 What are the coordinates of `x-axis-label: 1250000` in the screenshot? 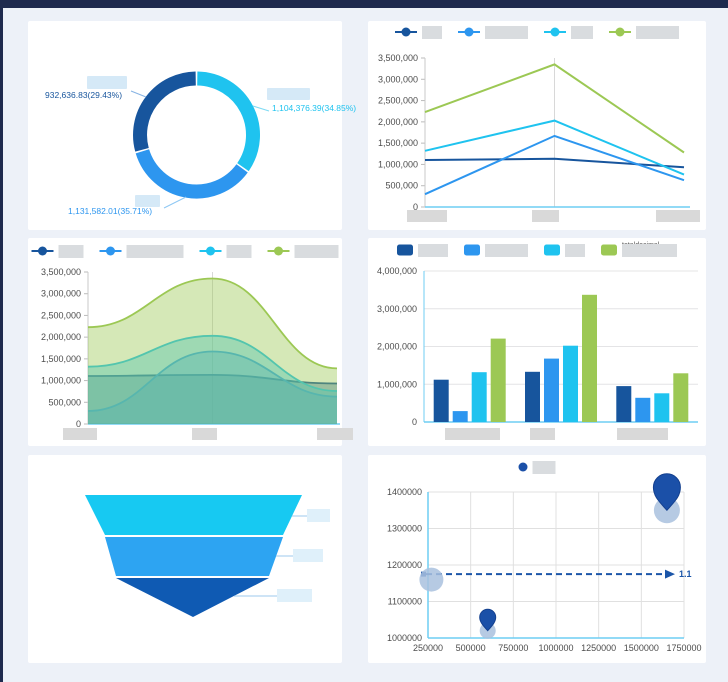 It's located at (598, 648).